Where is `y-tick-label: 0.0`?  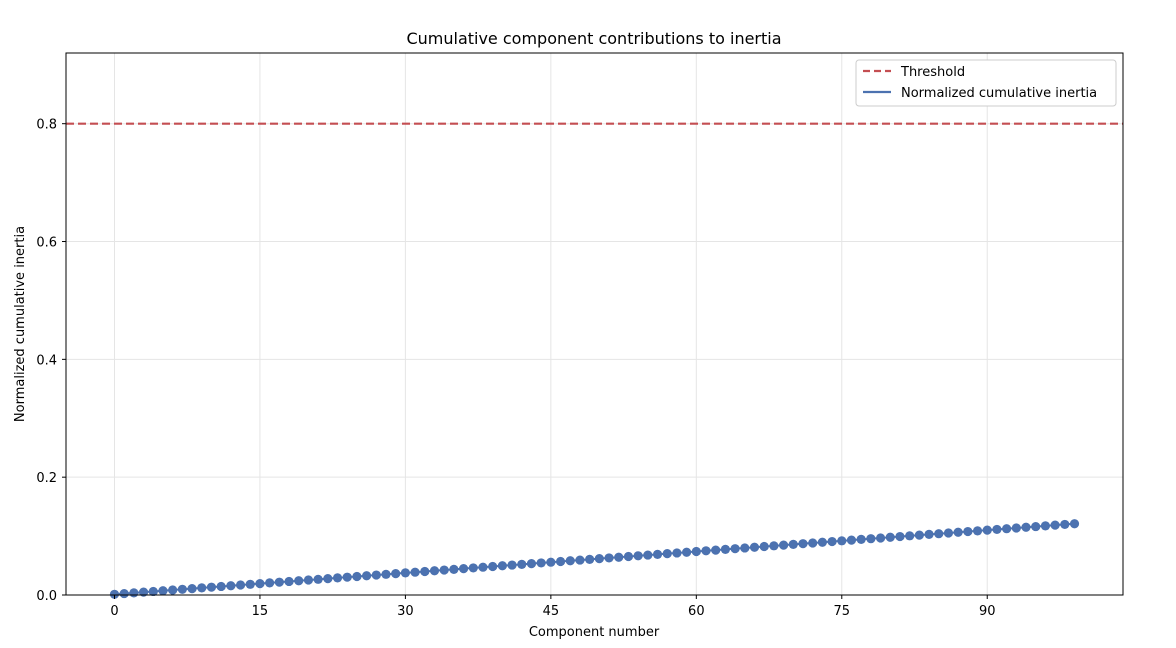 y-tick-label: 0.0 is located at coordinates (46, 596).